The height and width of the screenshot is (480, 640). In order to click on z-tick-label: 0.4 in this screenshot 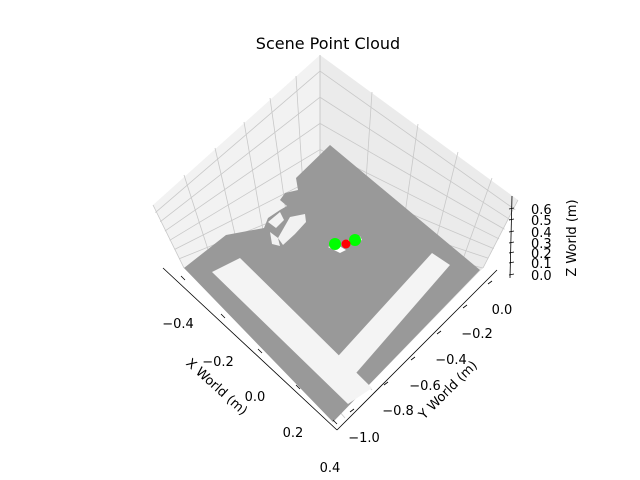, I will do `click(541, 233)`.